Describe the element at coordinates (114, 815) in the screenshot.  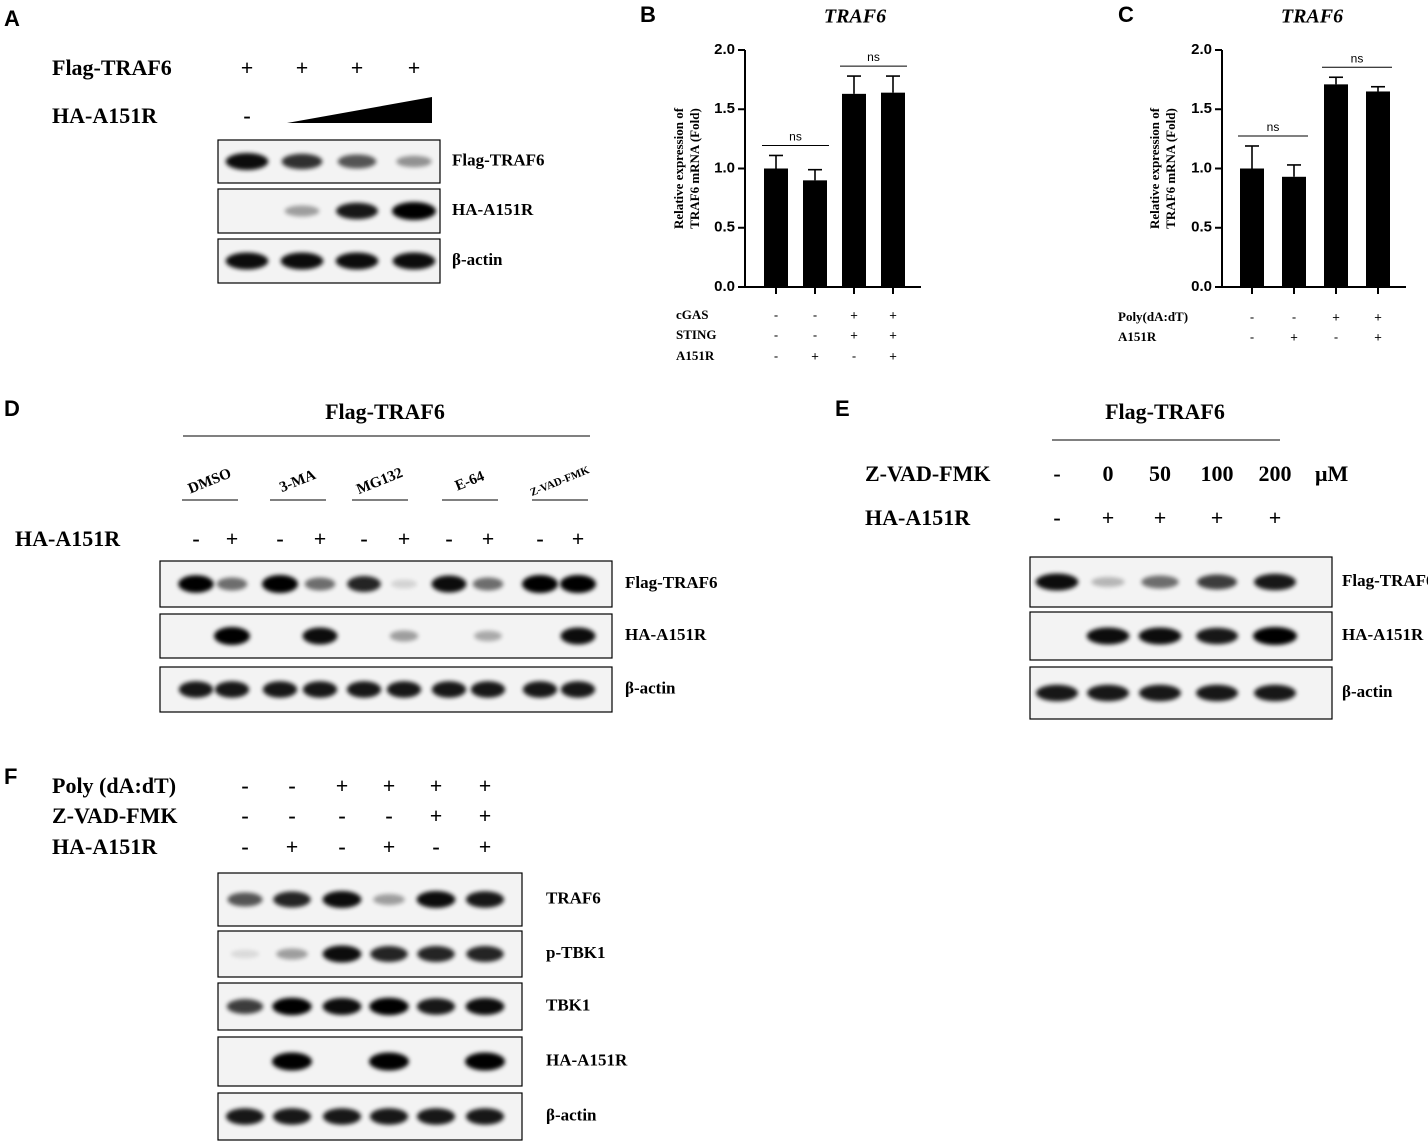
I see `condition-label: Z-VAD-FMK` at that location.